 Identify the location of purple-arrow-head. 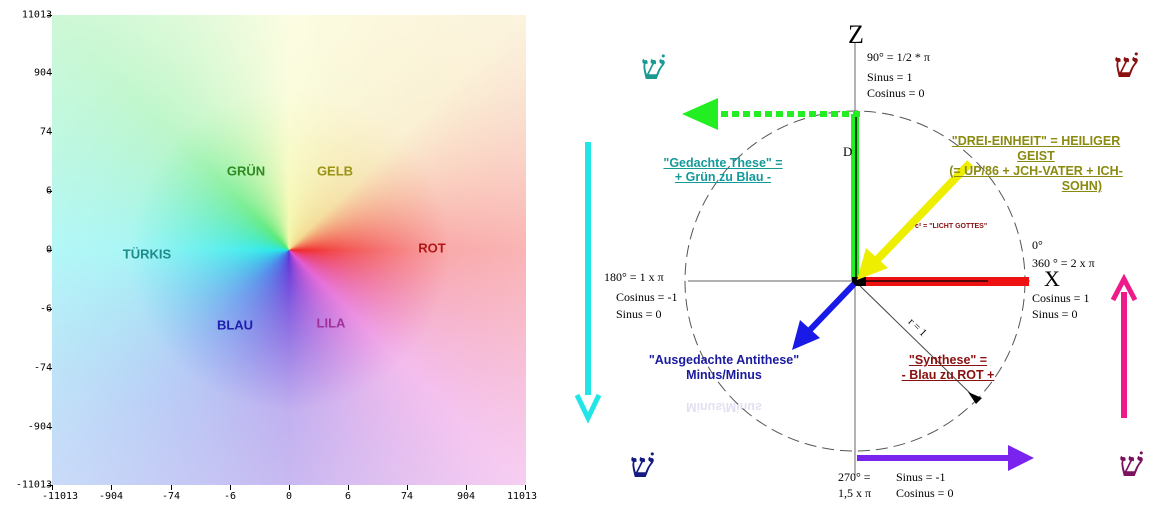
(1021, 458).